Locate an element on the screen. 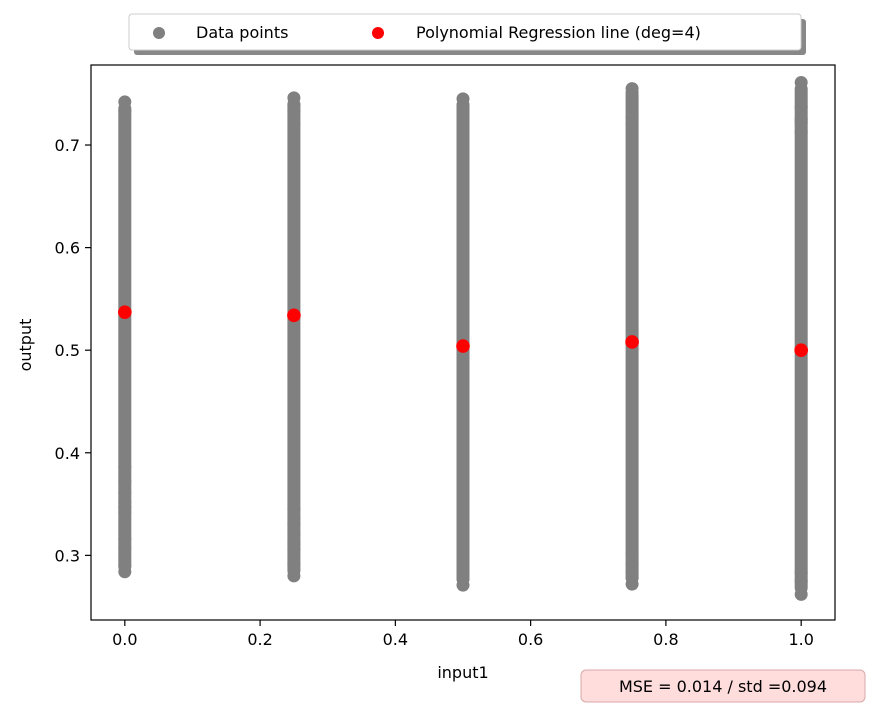  legend-marker-data-points is located at coordinates (159, 33).